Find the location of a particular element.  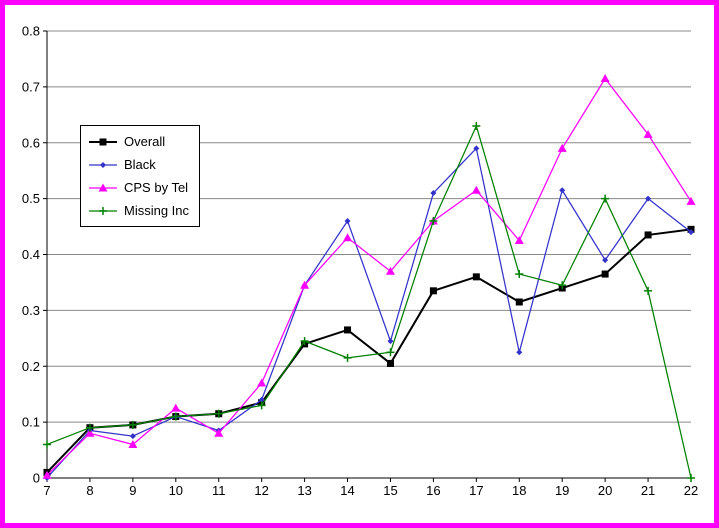

legend-square-icon is located at coordinates (103, 141).